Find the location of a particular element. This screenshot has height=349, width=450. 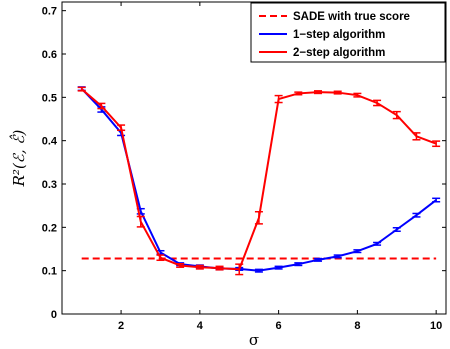

legend-label: 1−step algorithm is located at coordinates (339, 35).